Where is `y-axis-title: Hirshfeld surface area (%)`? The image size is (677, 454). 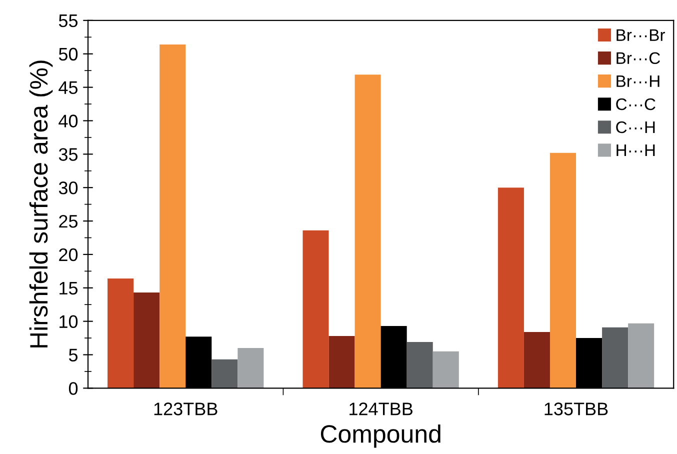
y-axis-title: Hirshfeld surface area (%) is located at coordinates (41, 204).